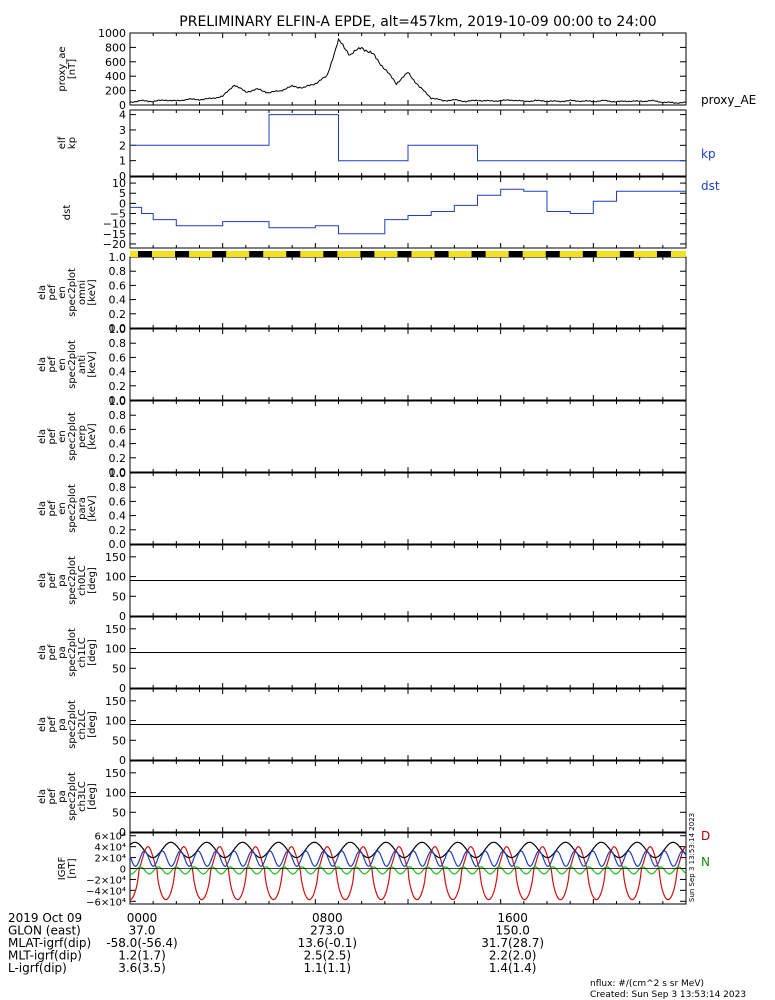  What do you see at coordinates (408, 508) in the screenshot?
I see `panel-6-frame` at bounding box center [408, 508].